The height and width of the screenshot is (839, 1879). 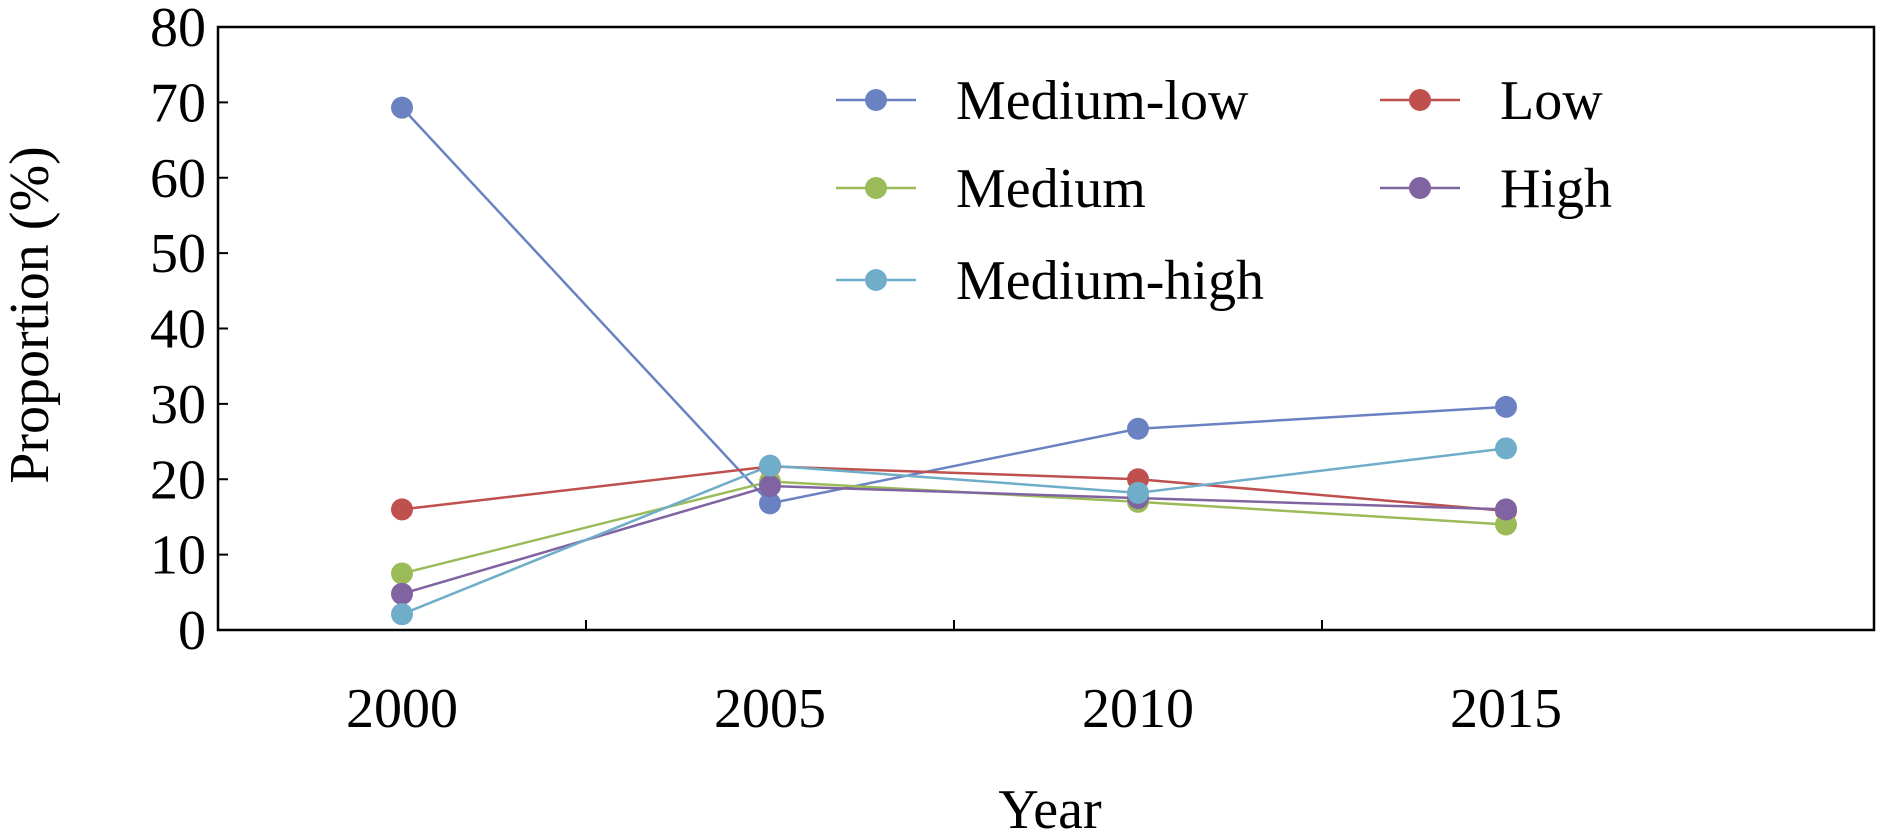 I want to click on y-tick-label: 80, so click(x=178, y=29).